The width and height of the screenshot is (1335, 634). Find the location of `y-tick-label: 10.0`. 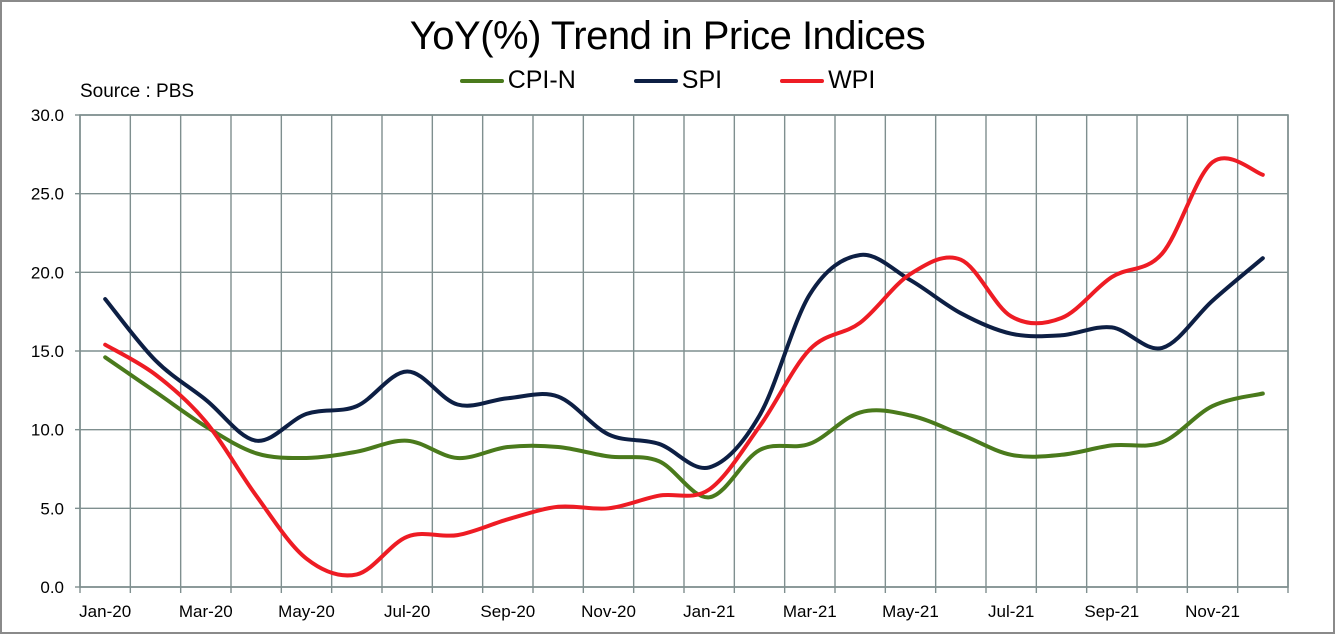

y-tick-label: 10.0 is located at coordinates (47, 430).